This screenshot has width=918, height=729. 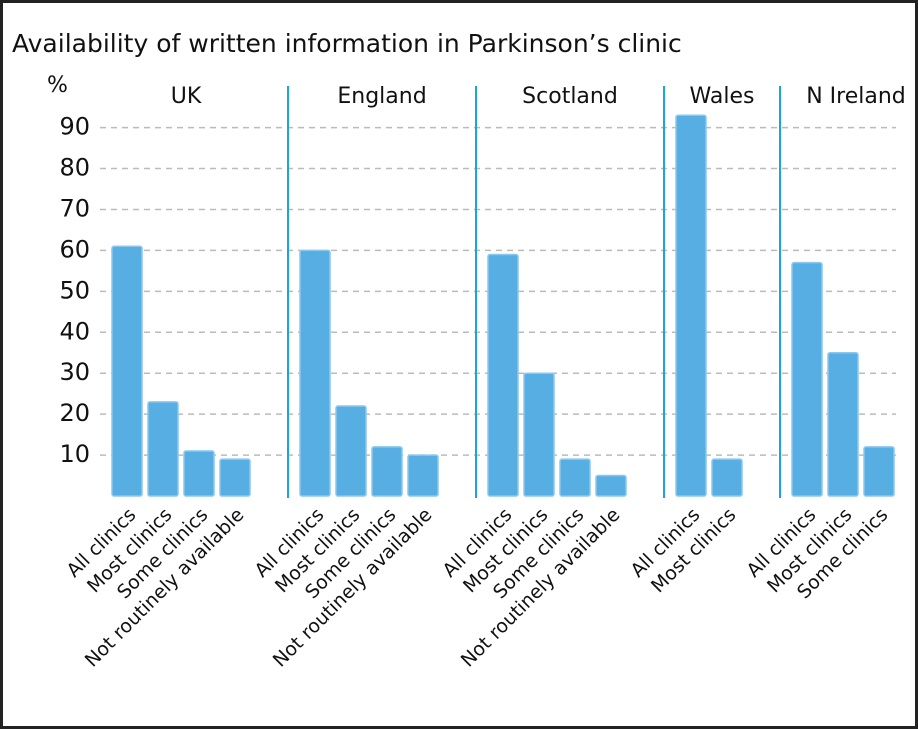 I want to click on y-tick-label: 90, so click(x=74, y=127).